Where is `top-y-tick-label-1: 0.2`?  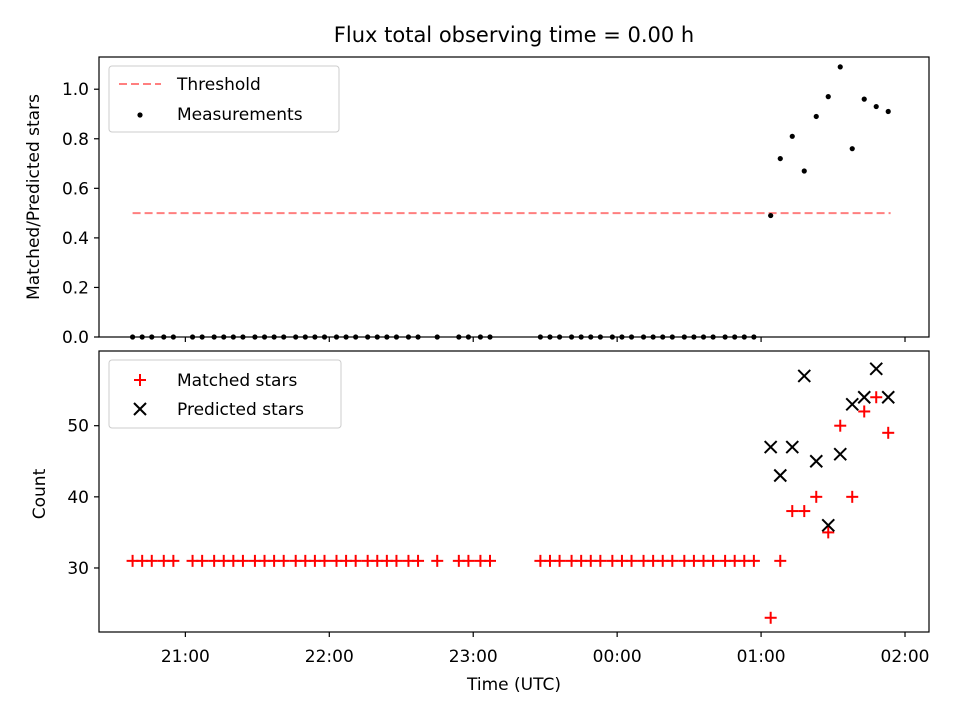 top-y-tick-label-1: 0.2 is located at coordinates (75, 288).